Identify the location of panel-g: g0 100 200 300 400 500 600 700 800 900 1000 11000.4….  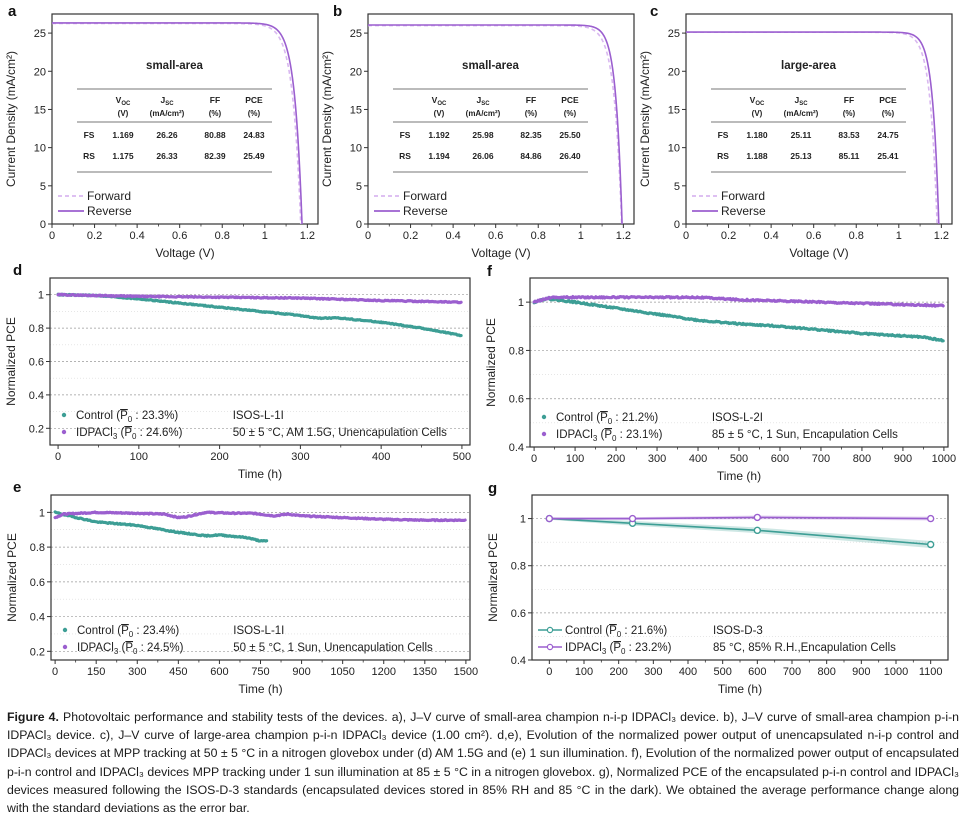
(717, 588).